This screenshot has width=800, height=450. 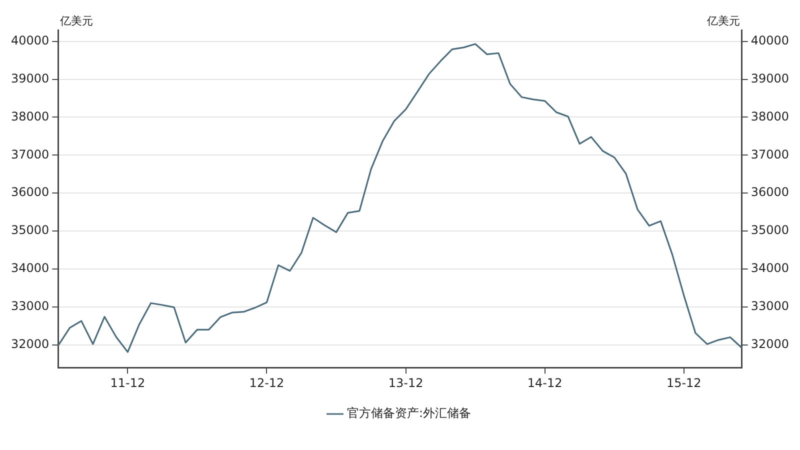 I want to click on y2-tick-label: 35000, so click(x=770, y=230).